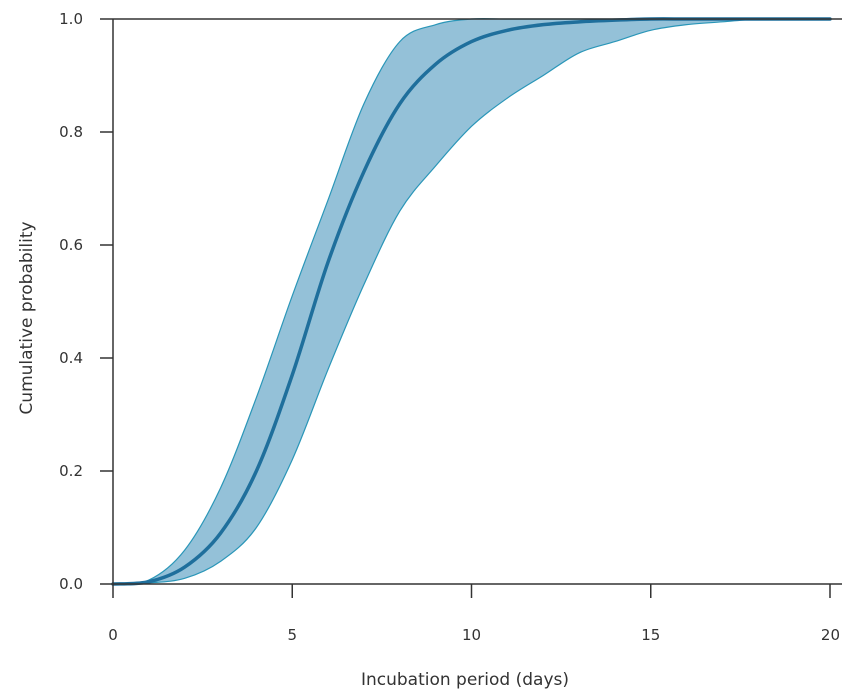 The width and height of the screenshot is (842, 695). I want to click on y-tick-label: 0.8, so click(71, 132).